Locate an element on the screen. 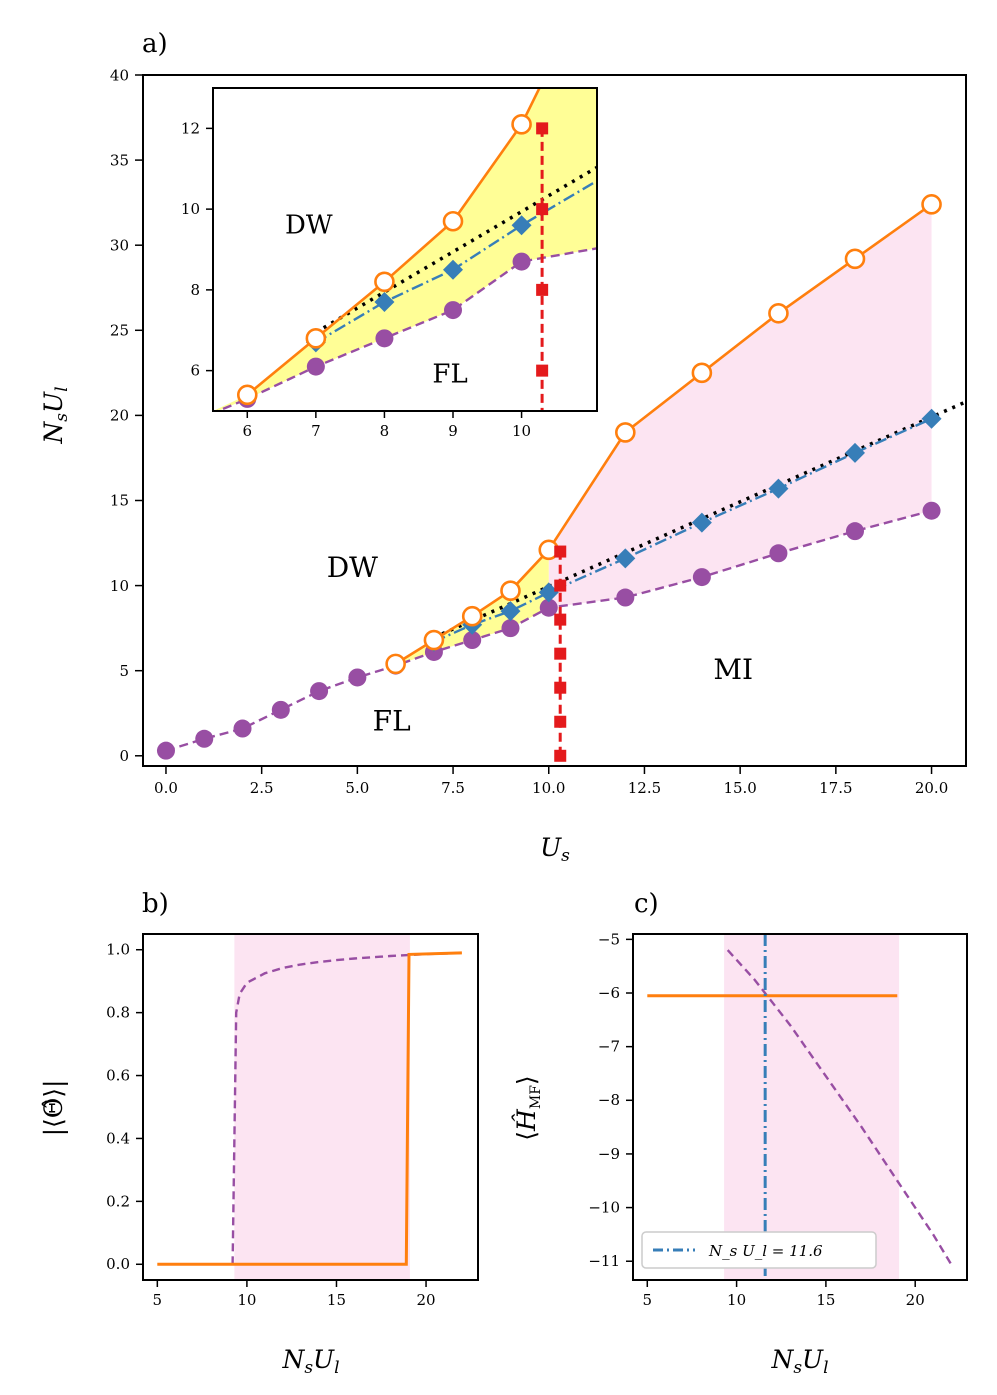  x-tick-label: 2.5 is located at coordinates (262, 788).